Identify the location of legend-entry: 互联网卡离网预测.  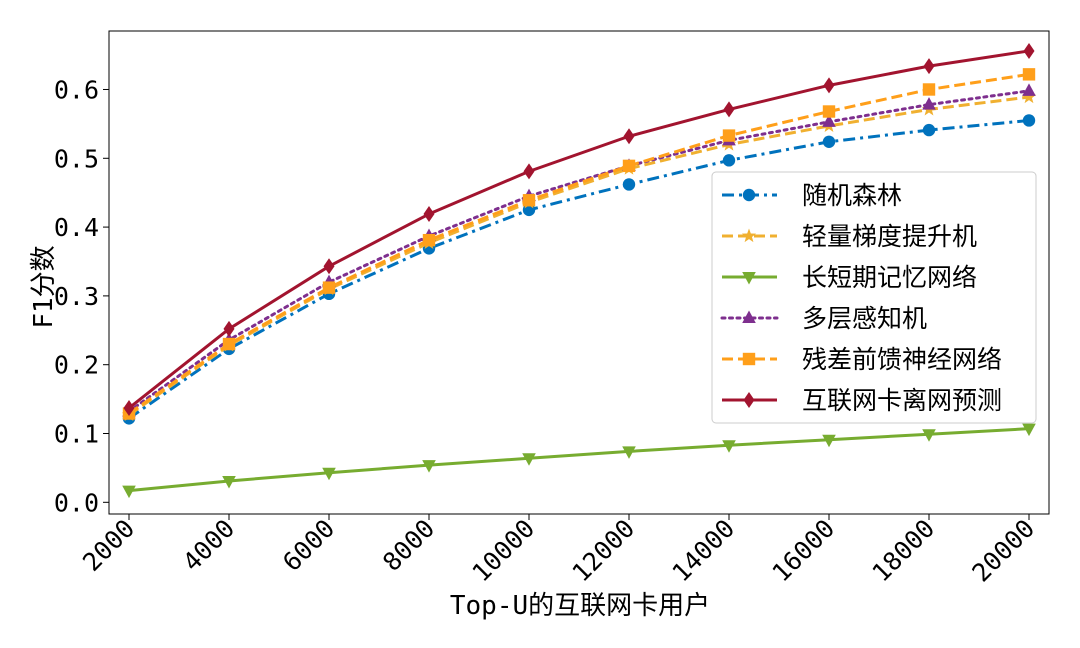
(862, 400).